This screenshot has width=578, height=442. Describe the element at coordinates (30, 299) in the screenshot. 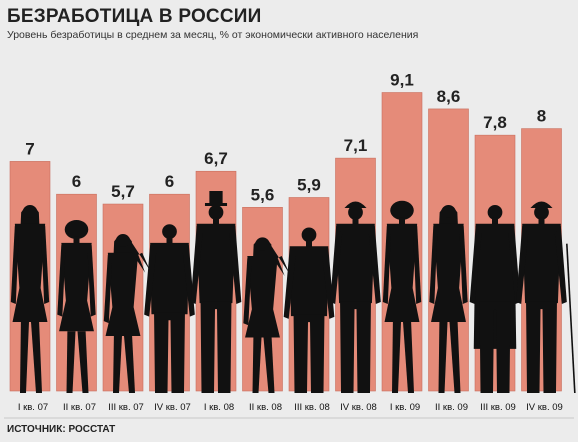

I see `person-silhouette-woman-dress` at that location.